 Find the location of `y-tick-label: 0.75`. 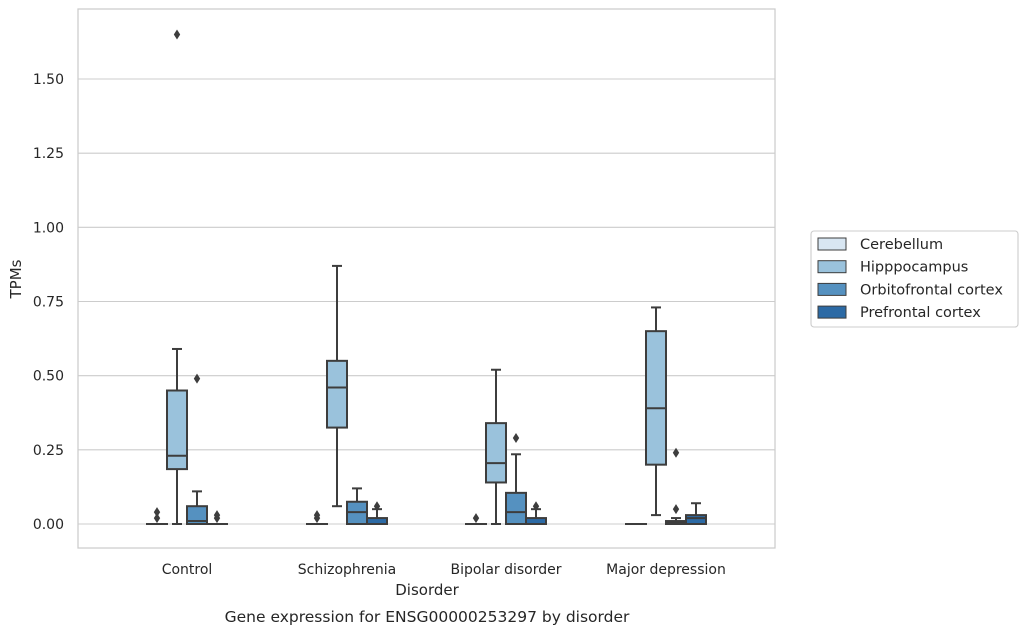

y-tick-label: 0.75 is located at coordinates (48, 303).